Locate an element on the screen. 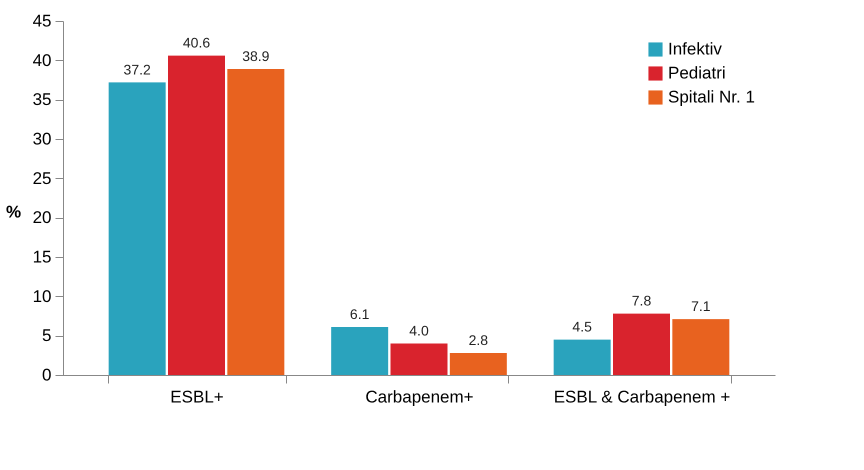  x-tick-label: Carbapenem+ is located at coordinates (419, 397).